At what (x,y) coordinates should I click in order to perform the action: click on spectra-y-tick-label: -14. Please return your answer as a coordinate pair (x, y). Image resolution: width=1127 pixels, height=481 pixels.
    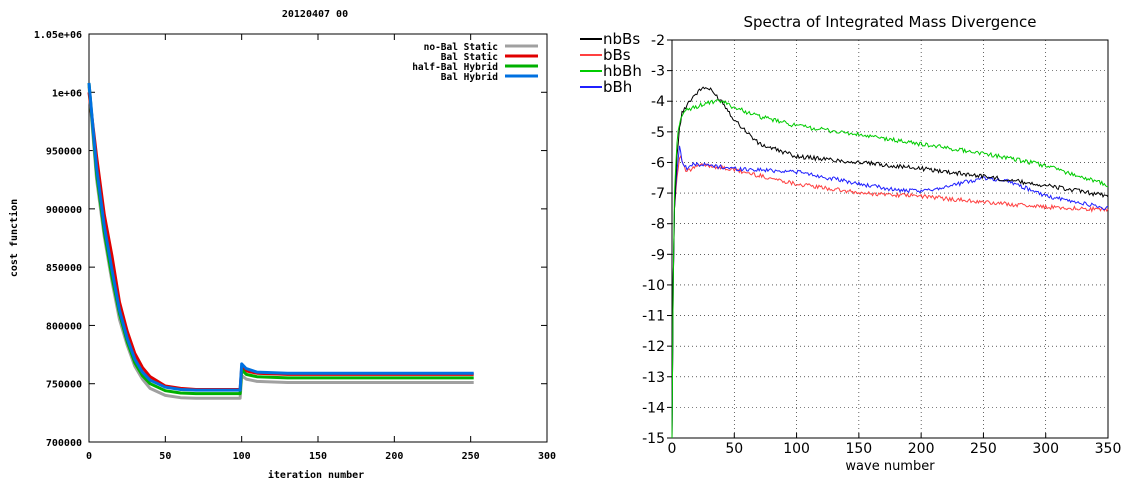
    Looking at the image, I should click on (653, 408).